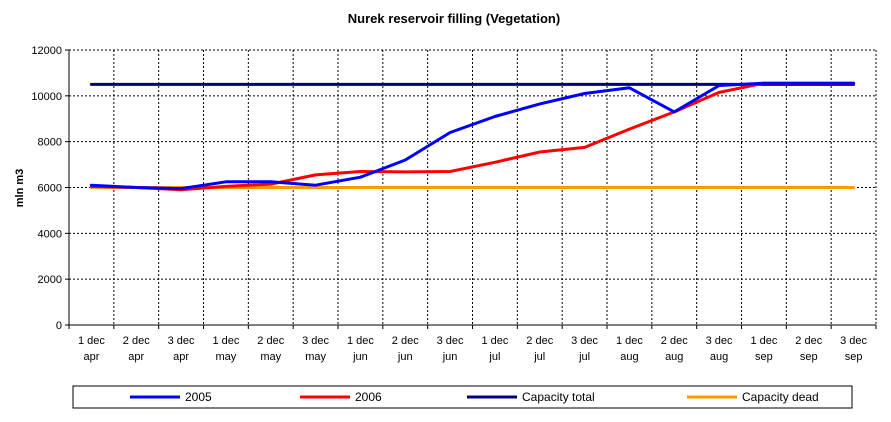 Image resolution: width=891 pixels, height=422 pixels. I want to click on y-tick-label: 8000, so click(50, 143).